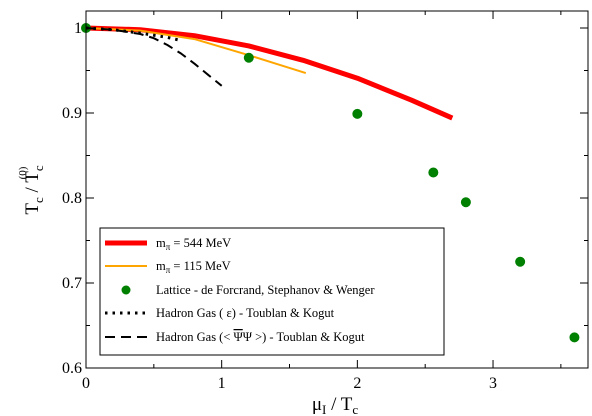 This screenshot has width=592, height=416. Describe the element at coordinates (78, 28) in the screenshot. I see `y-tick-label: 1` at that location.